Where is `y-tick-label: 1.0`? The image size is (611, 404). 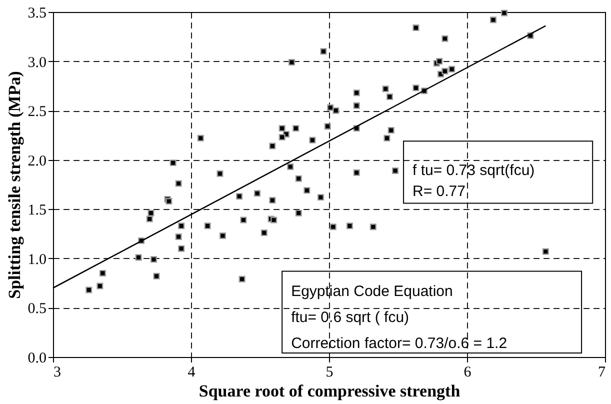
y-tick-label: 1.0 is located at coordinates (37, 260).